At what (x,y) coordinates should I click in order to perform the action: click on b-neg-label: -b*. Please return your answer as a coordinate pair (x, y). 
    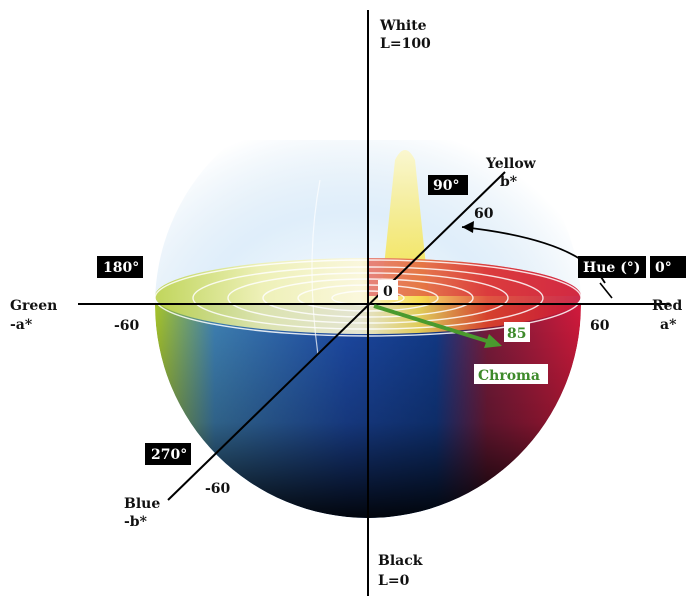
    Looking at the image, I should click on (136, 522).